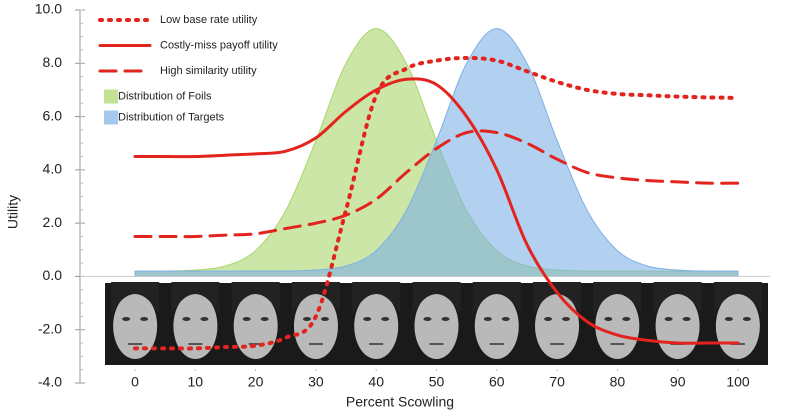 The image size is (800, 416). I want to click on x-tick-label: 20, so click(256, 382).